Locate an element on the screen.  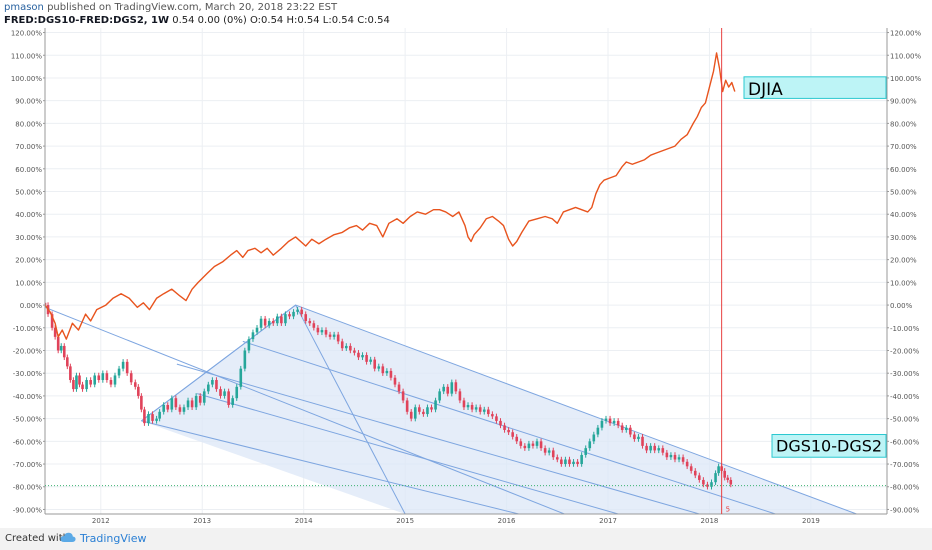
y-tick-label-right: 100.00% is located at coordinates (905, 79).